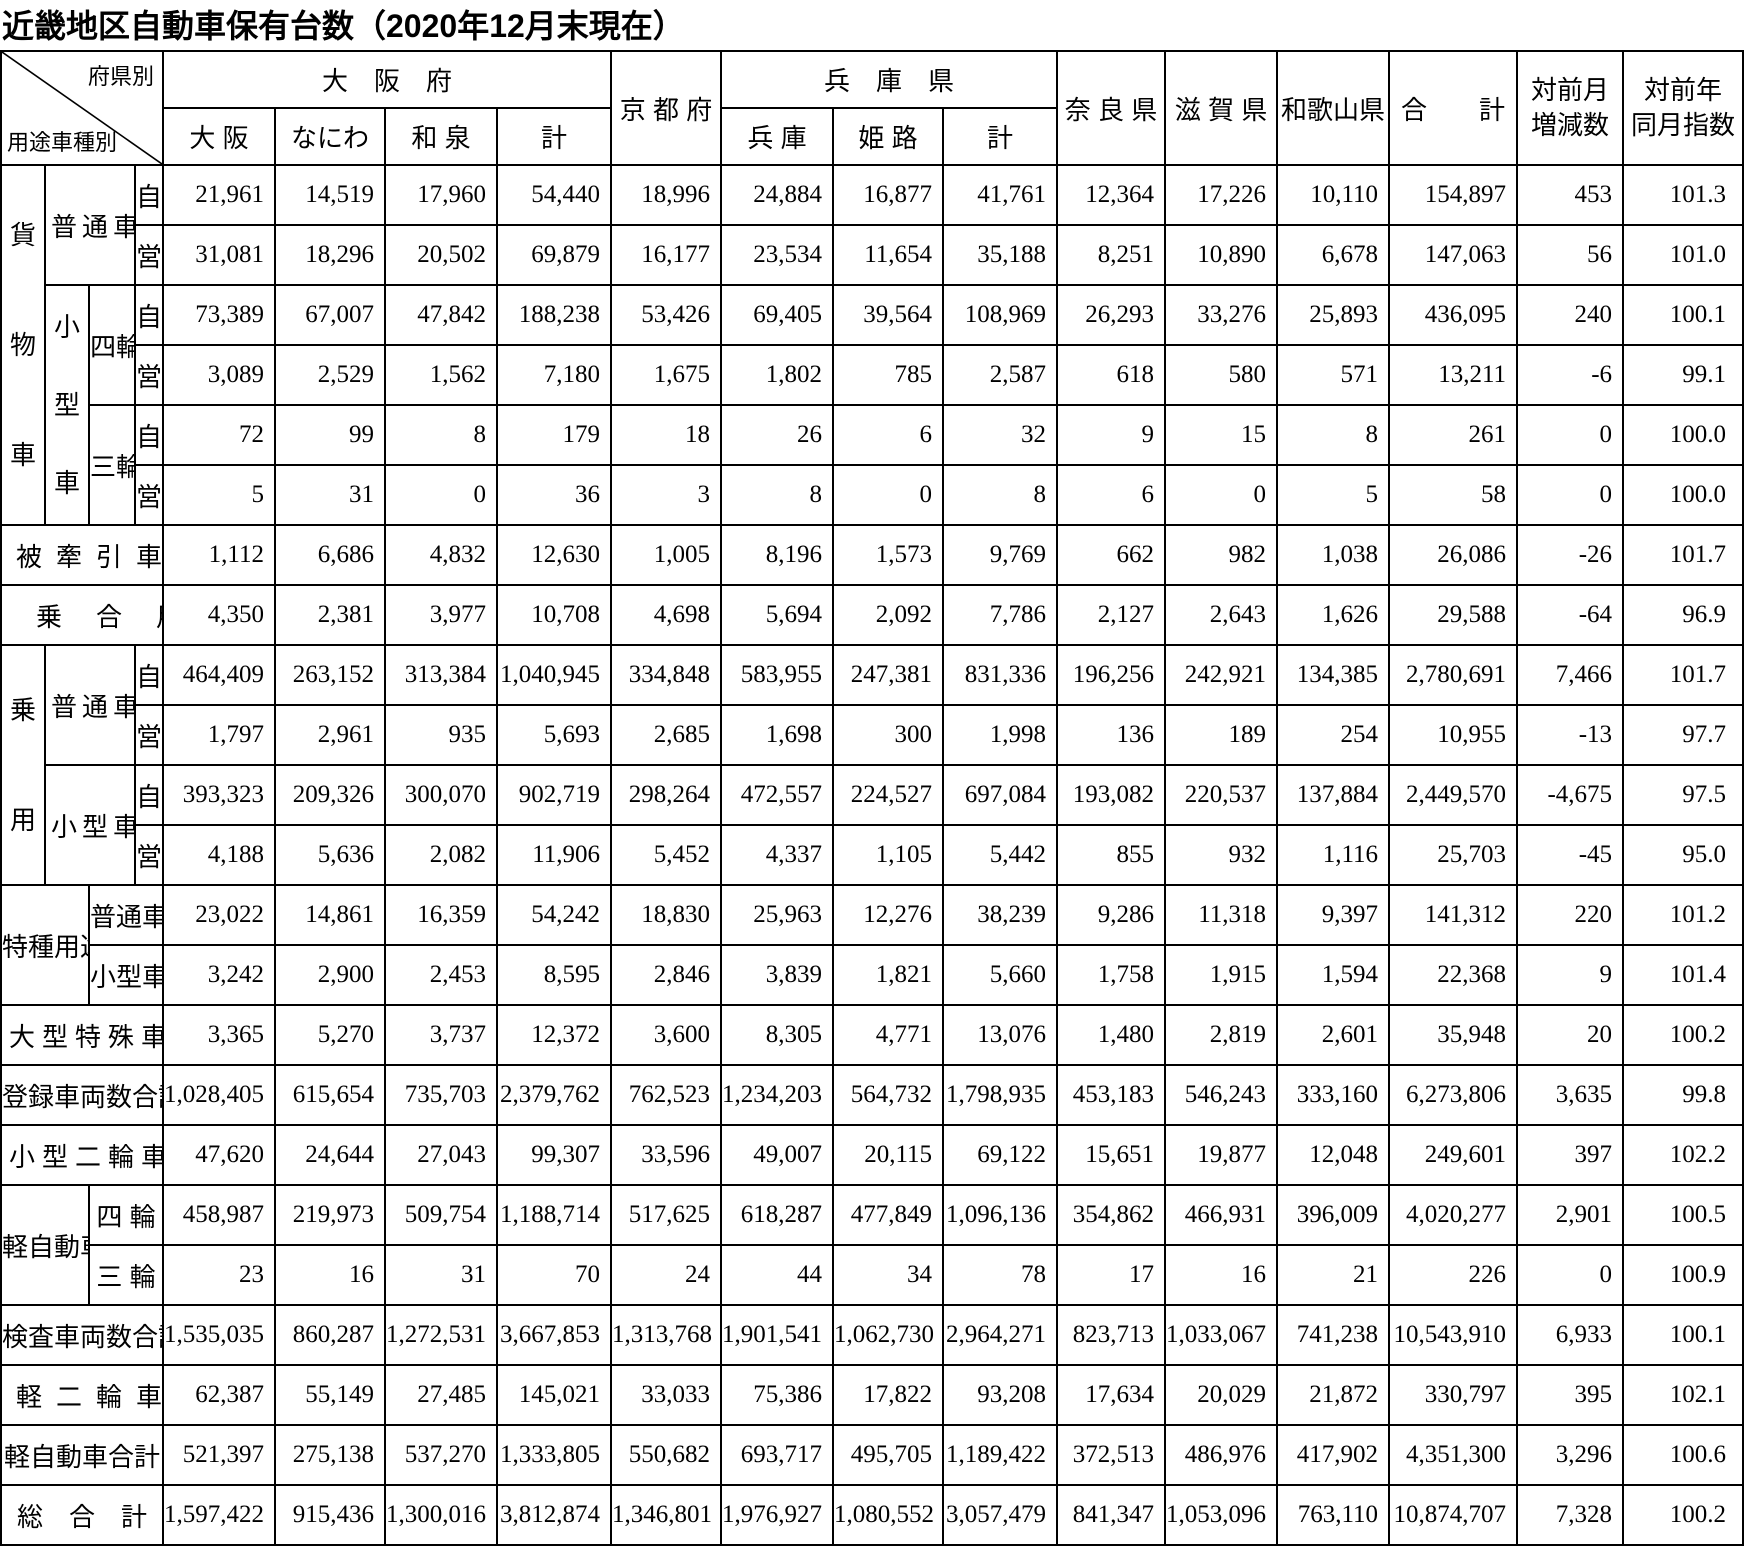 The height and width of the screenshot is (1546, 1744). I want to click on value-cell: 100.1, so click(1683, 1335).